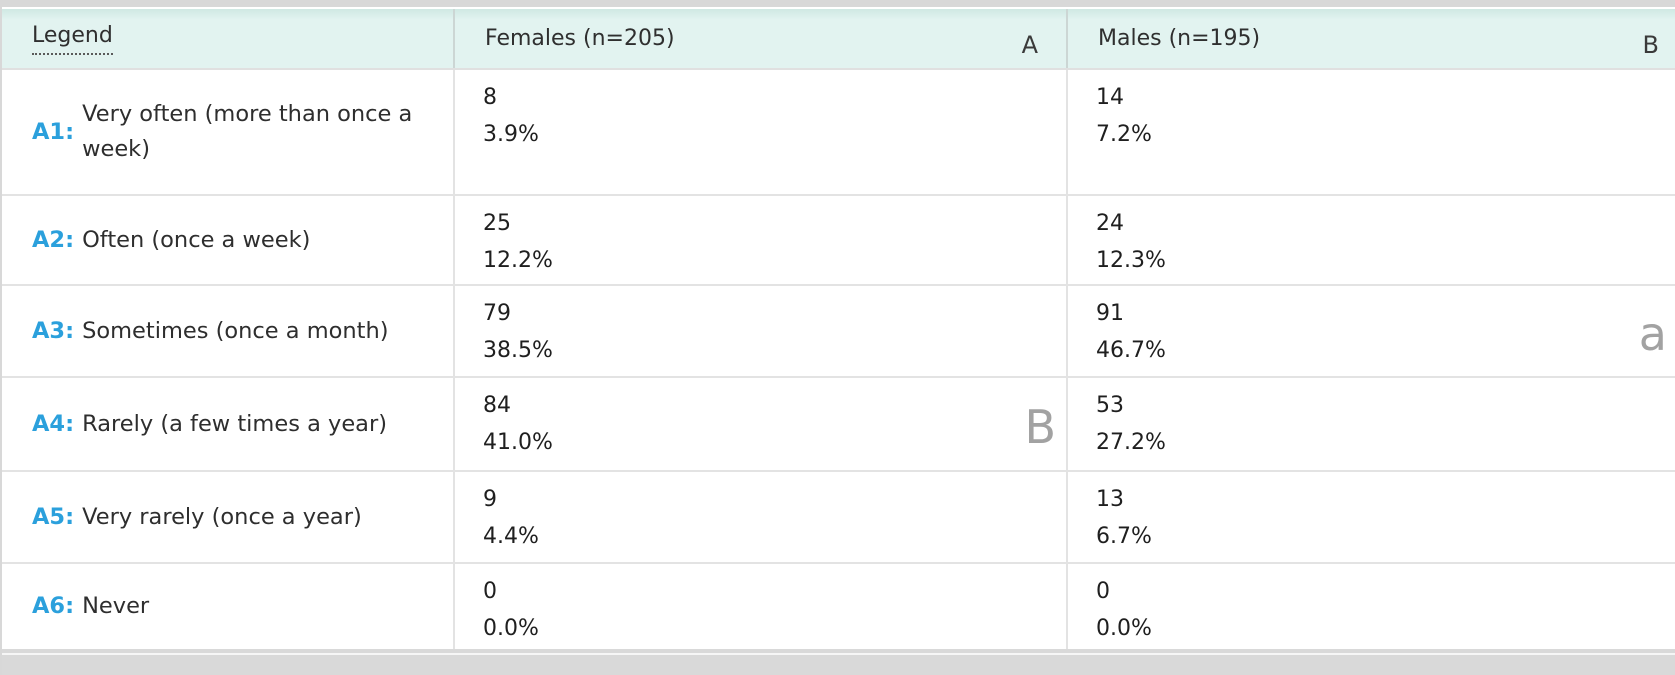 The height and width of the screenshot is (675, 1675). What do you see at coordinates (1029, 45) in the screenshot?
I see `column-letter-a: A` at bounding box center [1029, 45].